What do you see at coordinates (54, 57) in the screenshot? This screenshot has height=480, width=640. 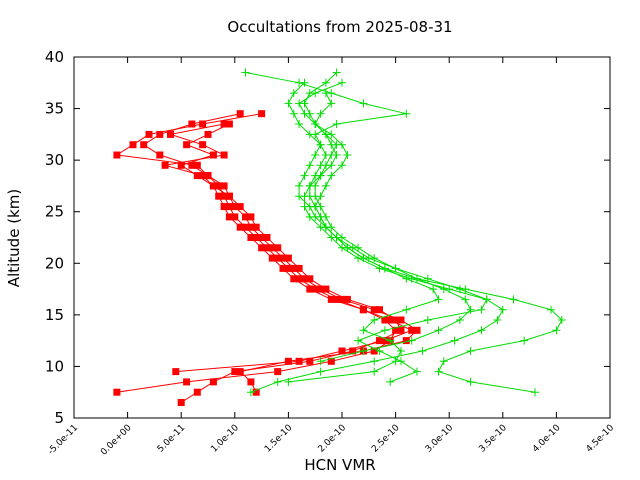 I see `y-tick-label: 40` at bounding box center [54, 57].